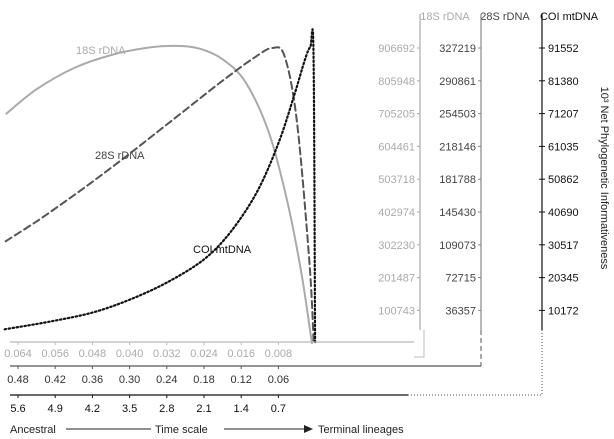 The width and height of the screenshot is (614, 439). Describe the element at coordinates (92, 380) in the screenshot. I see `x-tick-label: 0.36` at that location.